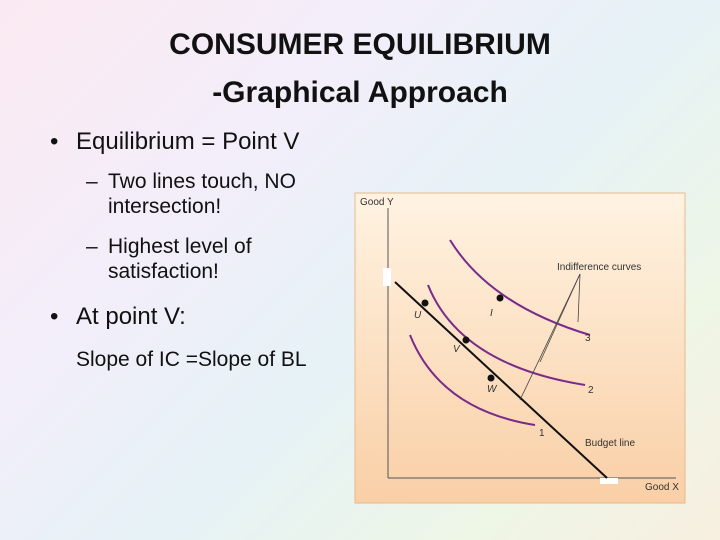 The height and width of the screenshot is (540, 720). I want to click on bullet: At point V:, so click(118, 317).